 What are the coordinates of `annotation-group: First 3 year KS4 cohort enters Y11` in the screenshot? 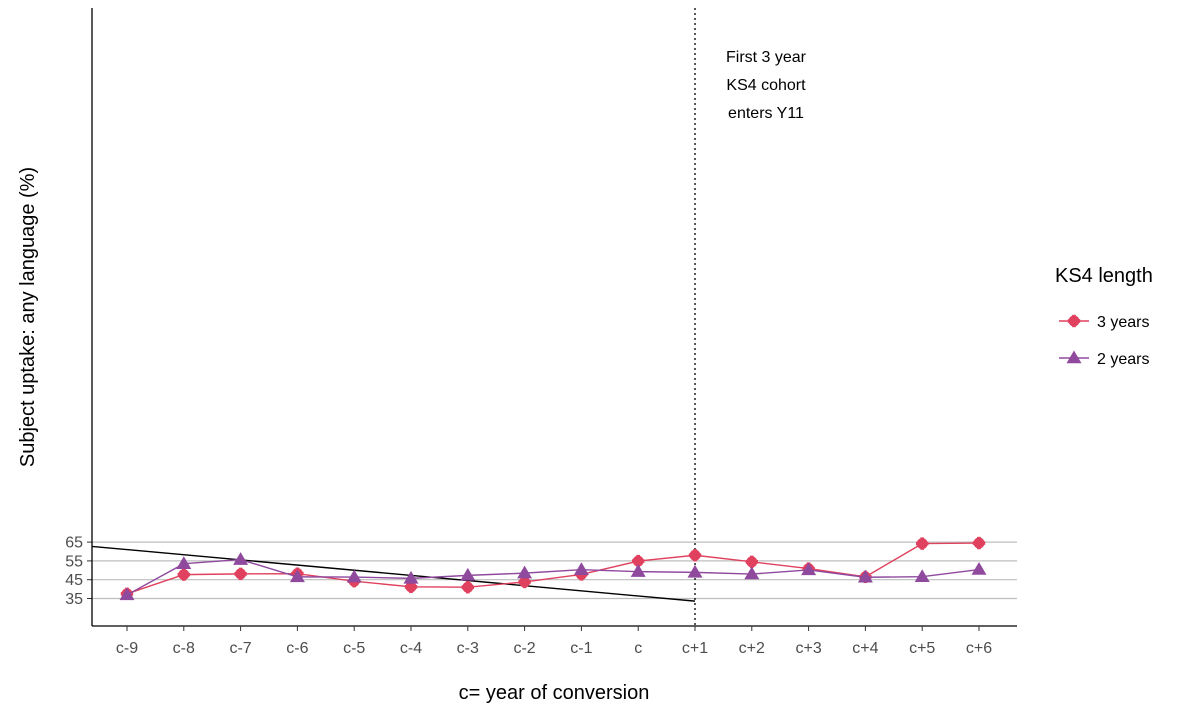 It's located at (766, 85).